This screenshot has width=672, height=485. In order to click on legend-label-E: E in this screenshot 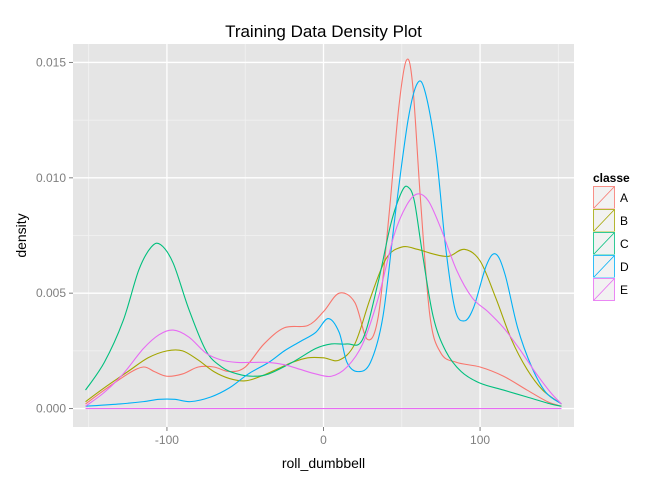, I will do `click(624, 290)`.